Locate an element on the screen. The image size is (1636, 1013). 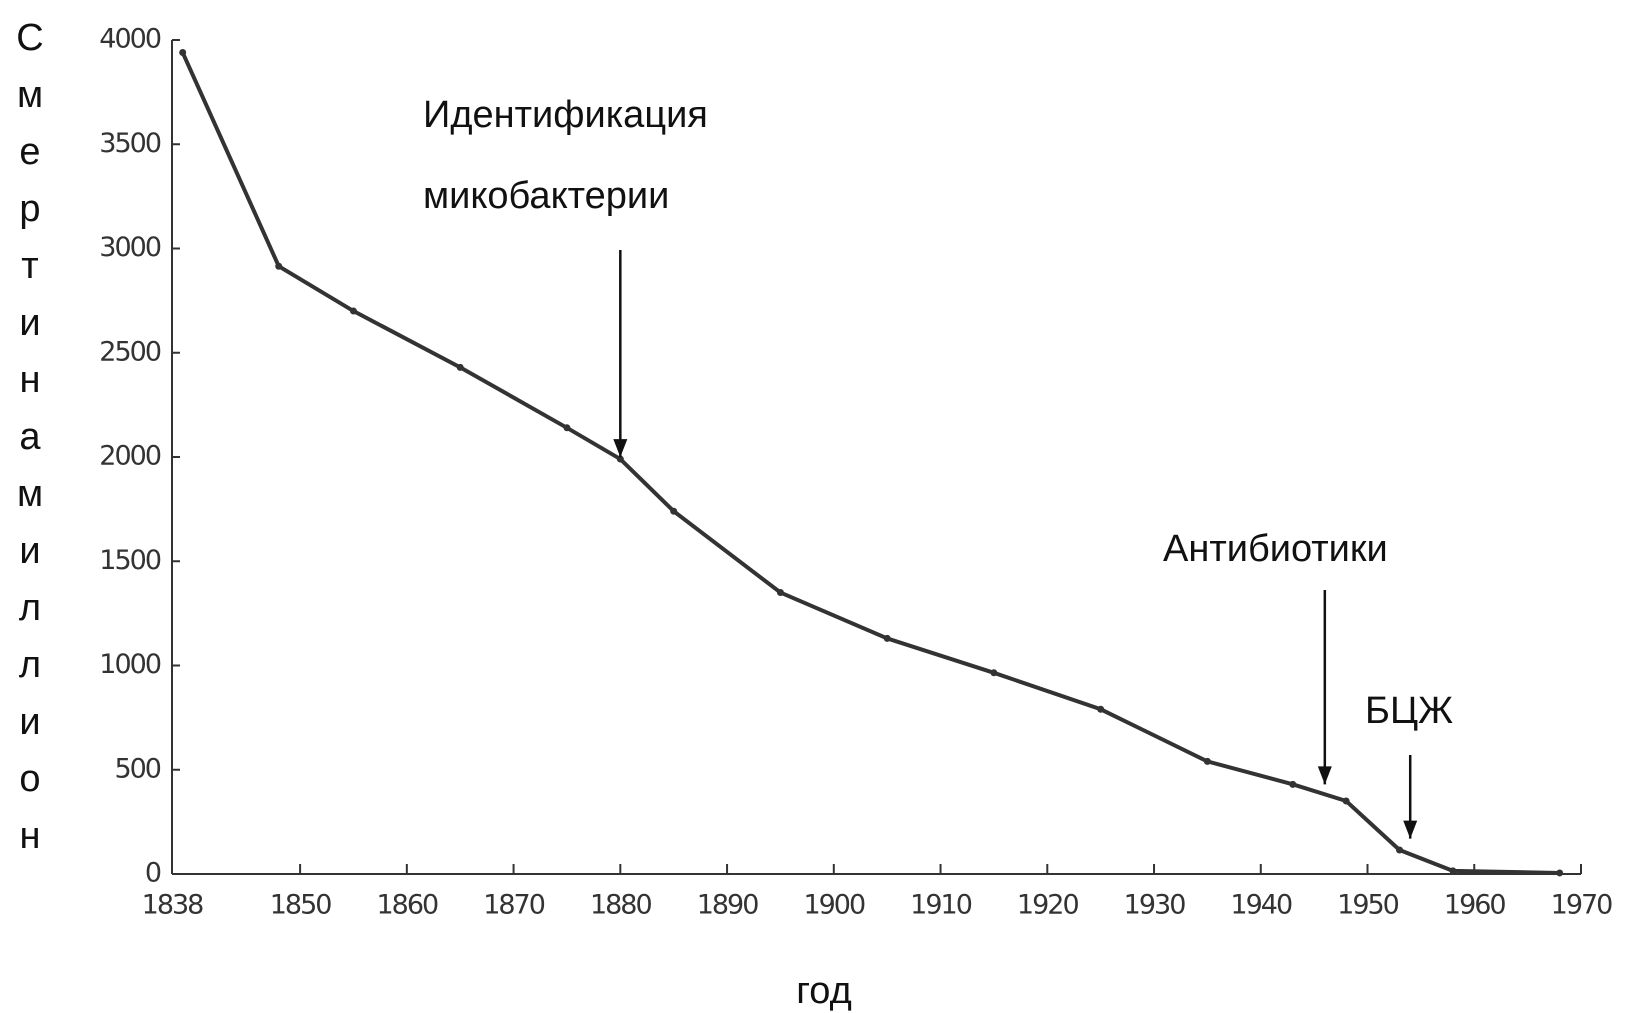
annotation-text: микобактерии is located at coordinates (546, 196).